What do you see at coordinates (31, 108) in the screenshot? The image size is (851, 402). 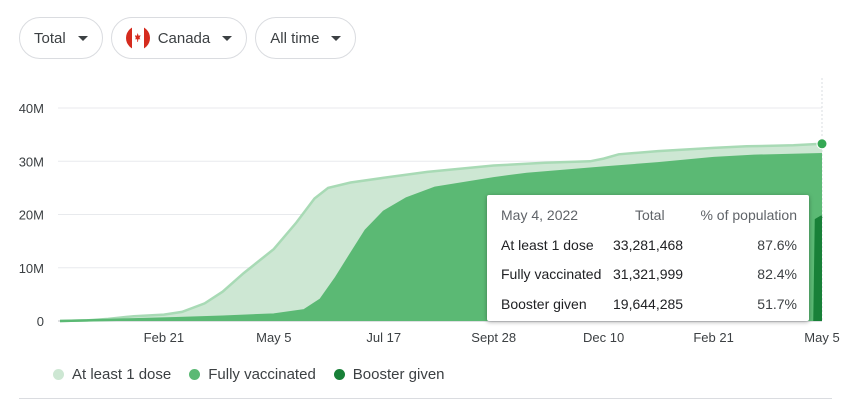 I see `y-tick-label: 40M` at bounding box center [31, 108].